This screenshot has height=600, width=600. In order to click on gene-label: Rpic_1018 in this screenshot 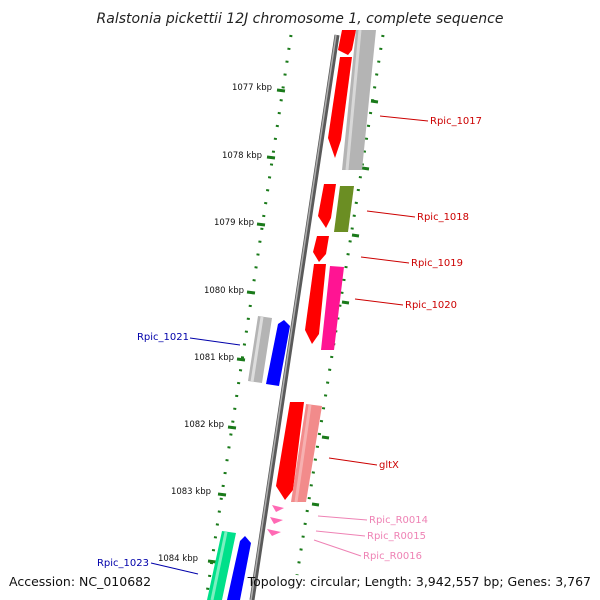, I will do `click(443, 217)`.